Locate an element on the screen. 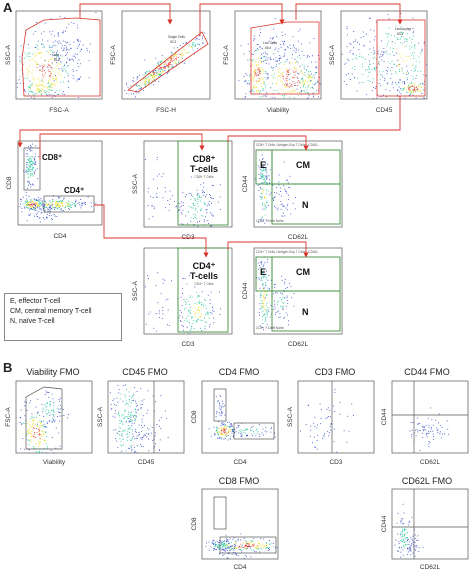 Image resolution: width=474 pixels, height=573 pixels. gate-cd8-tcells is located at coordinates (203, 183).